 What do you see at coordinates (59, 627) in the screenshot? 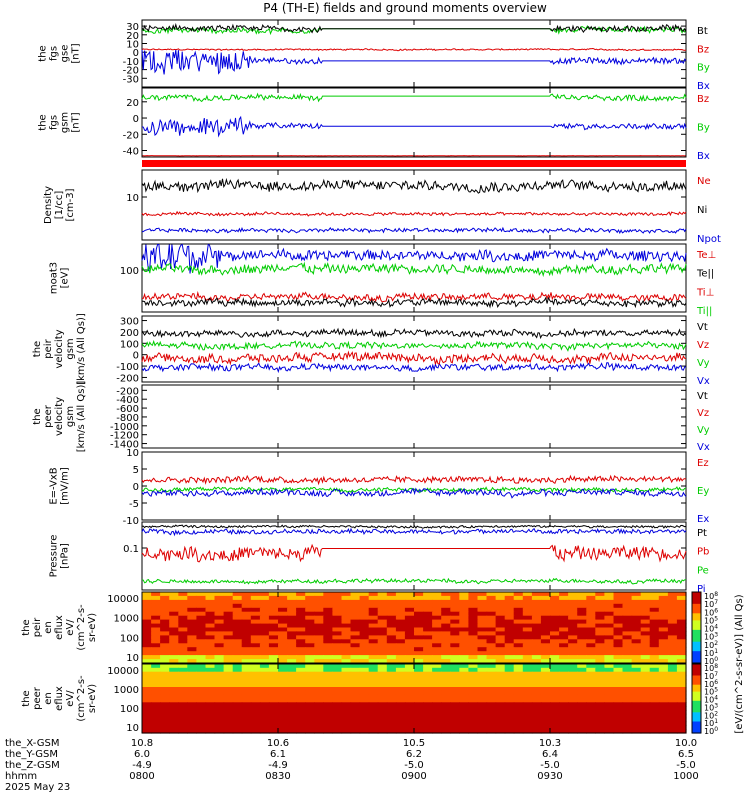
I see `y-axis-label: eflux` at bounding box center [59, 627].